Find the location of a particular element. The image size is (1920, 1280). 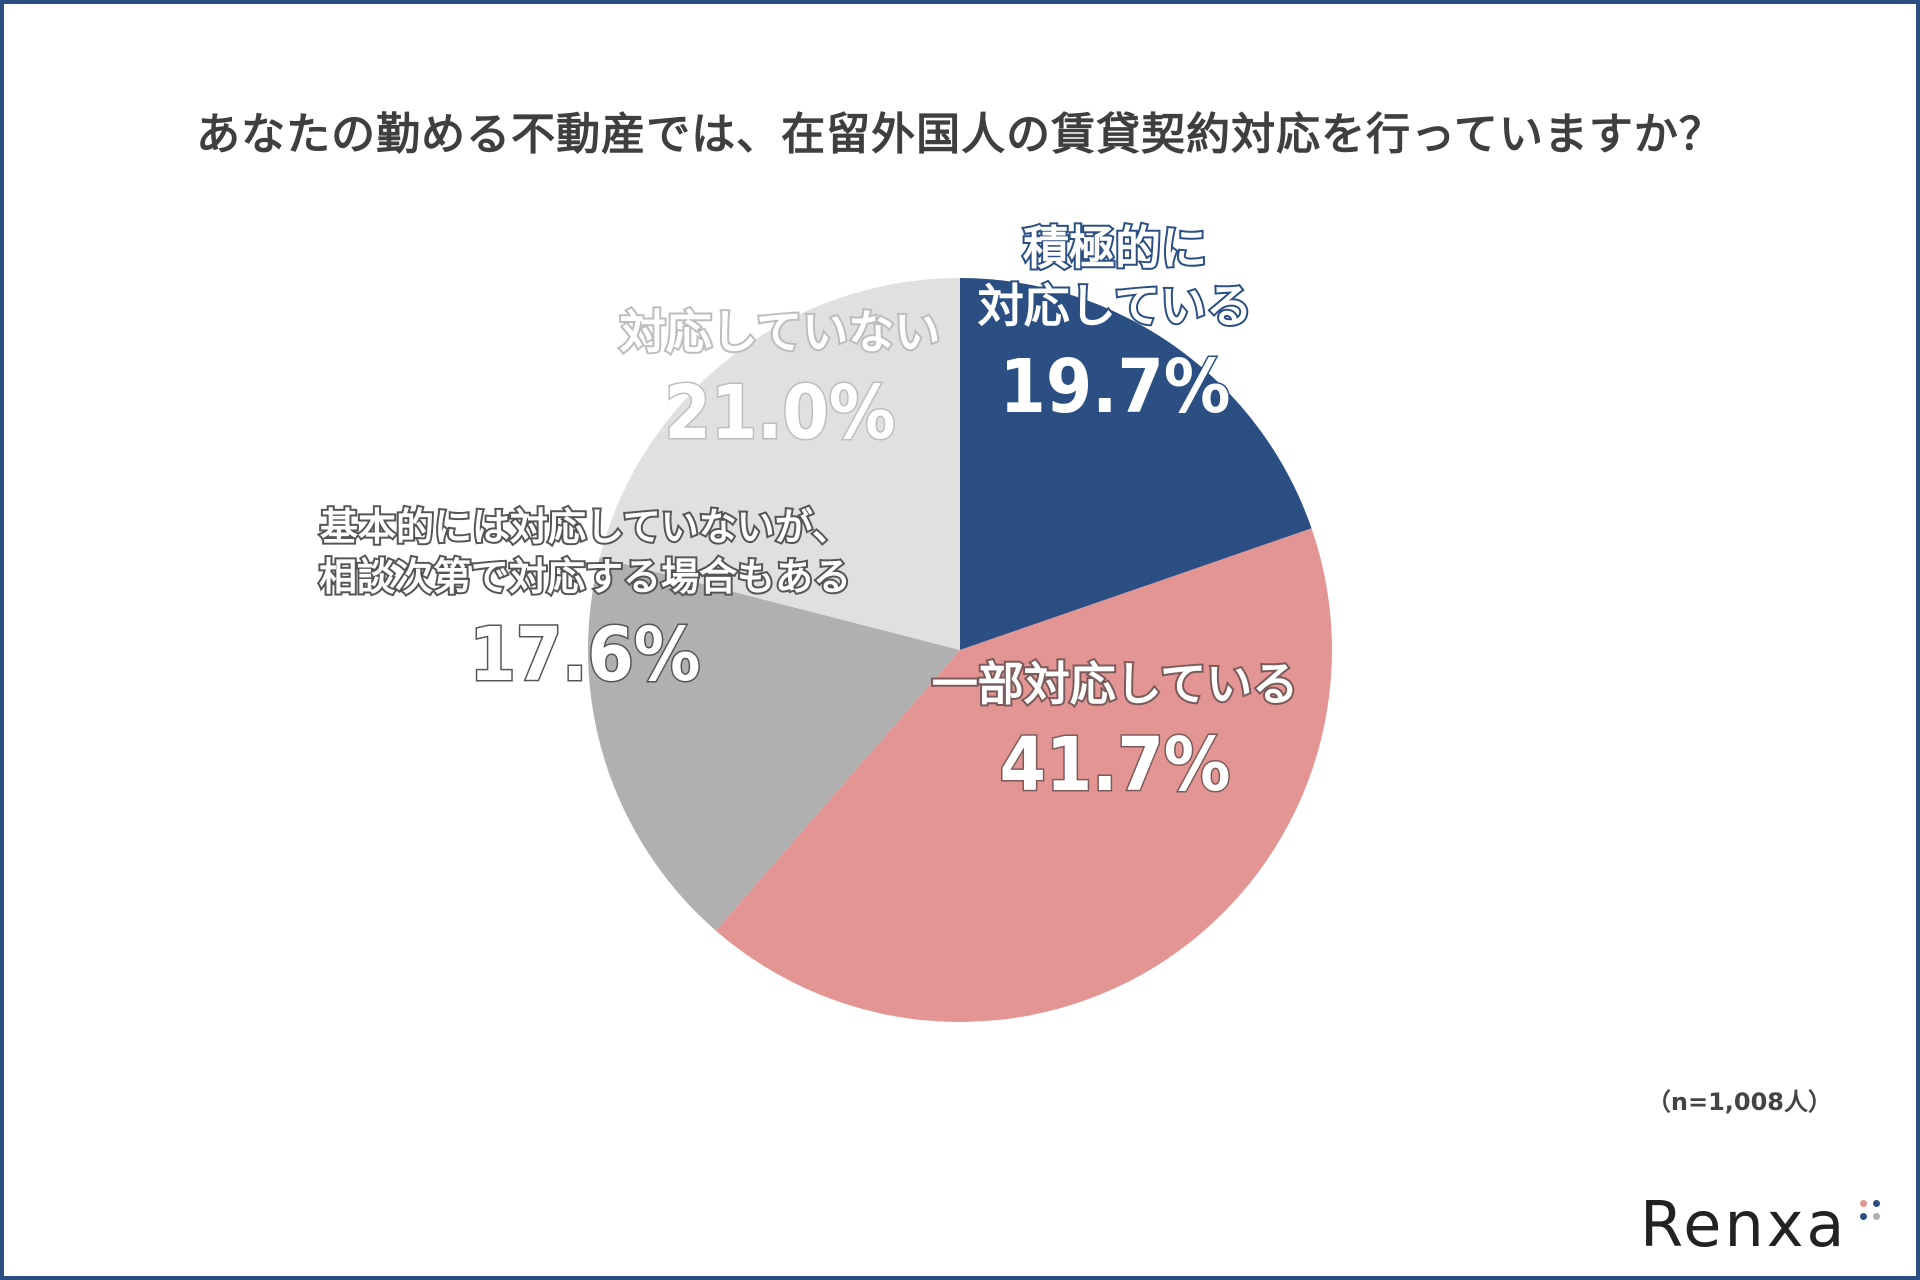

slice-label-group-2: 基本的には対応していないが、相談次第で対応する場合もある 17.6% is located at coordinates (585, 601).